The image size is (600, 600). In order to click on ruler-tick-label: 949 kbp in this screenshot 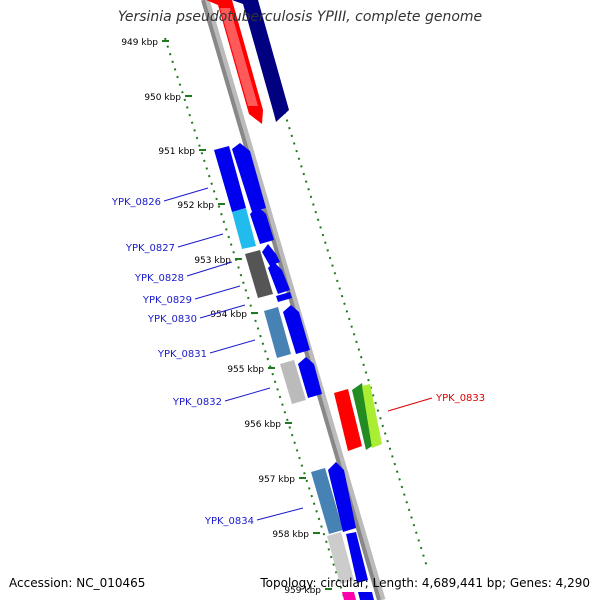, I will do `click(139, 43)`.